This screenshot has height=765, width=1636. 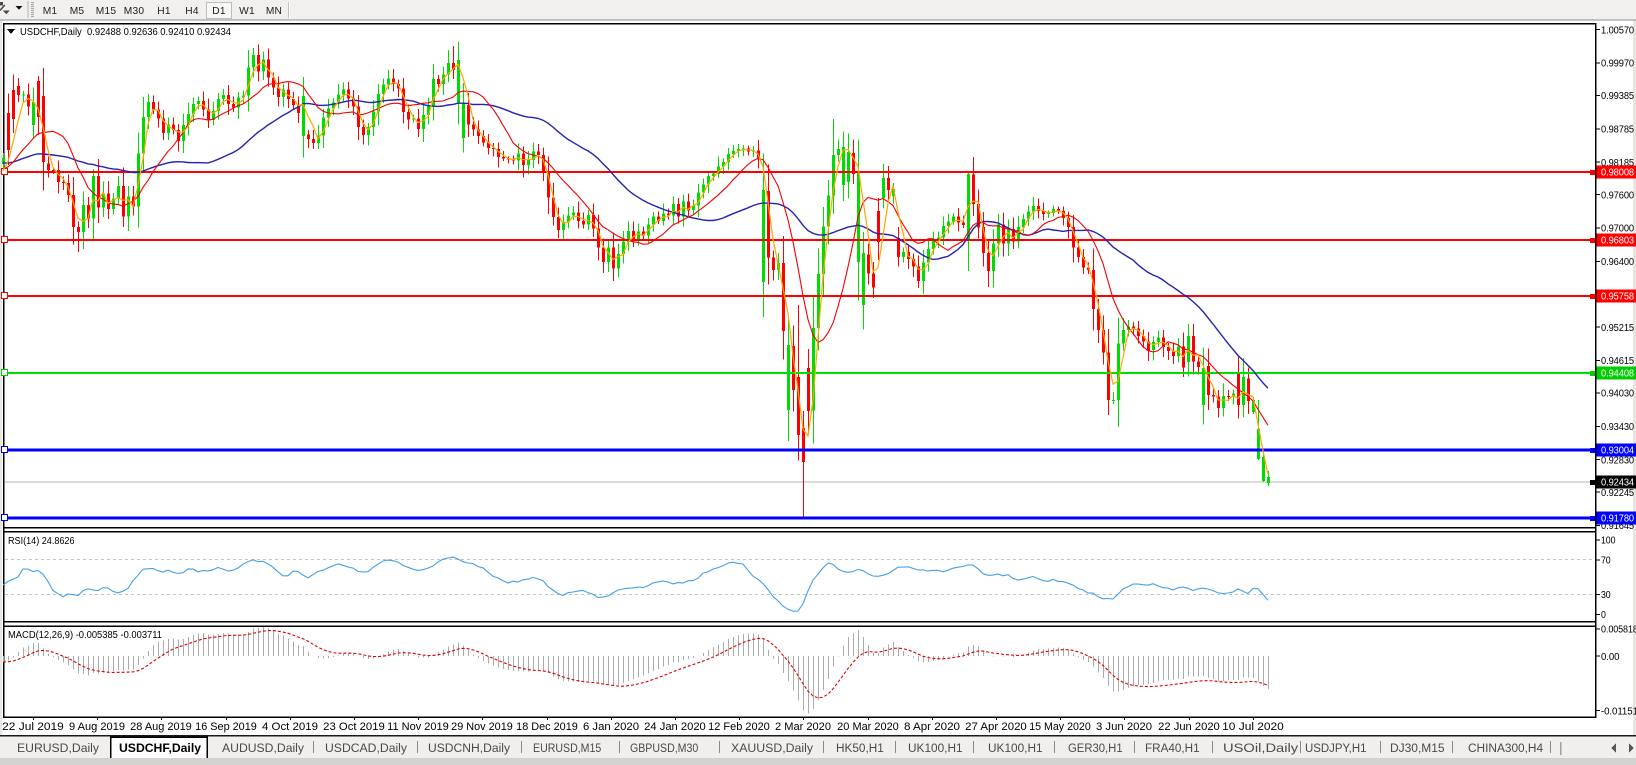 I want to click on svg-text: M15, so click(x=106, y=11).